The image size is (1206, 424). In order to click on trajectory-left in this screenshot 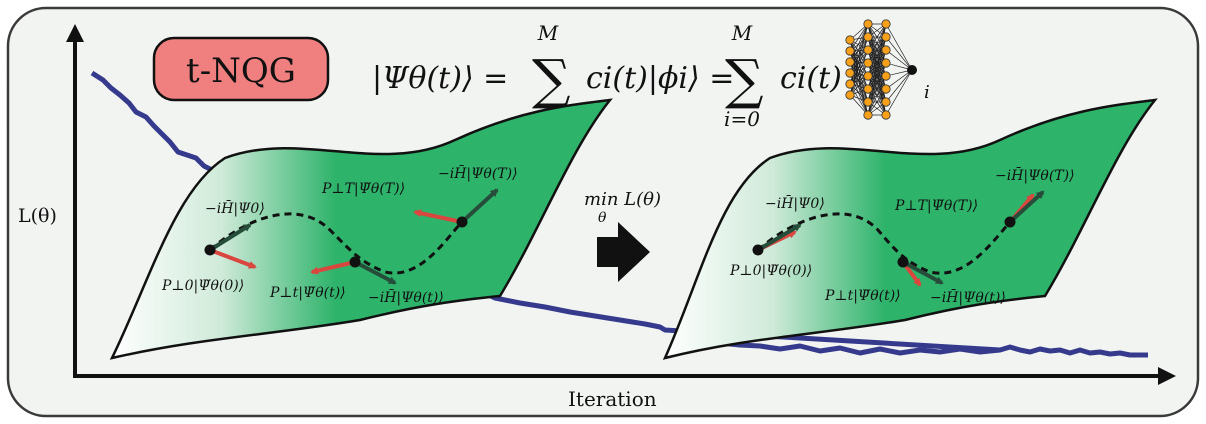, I will do `click(336, 243)`.